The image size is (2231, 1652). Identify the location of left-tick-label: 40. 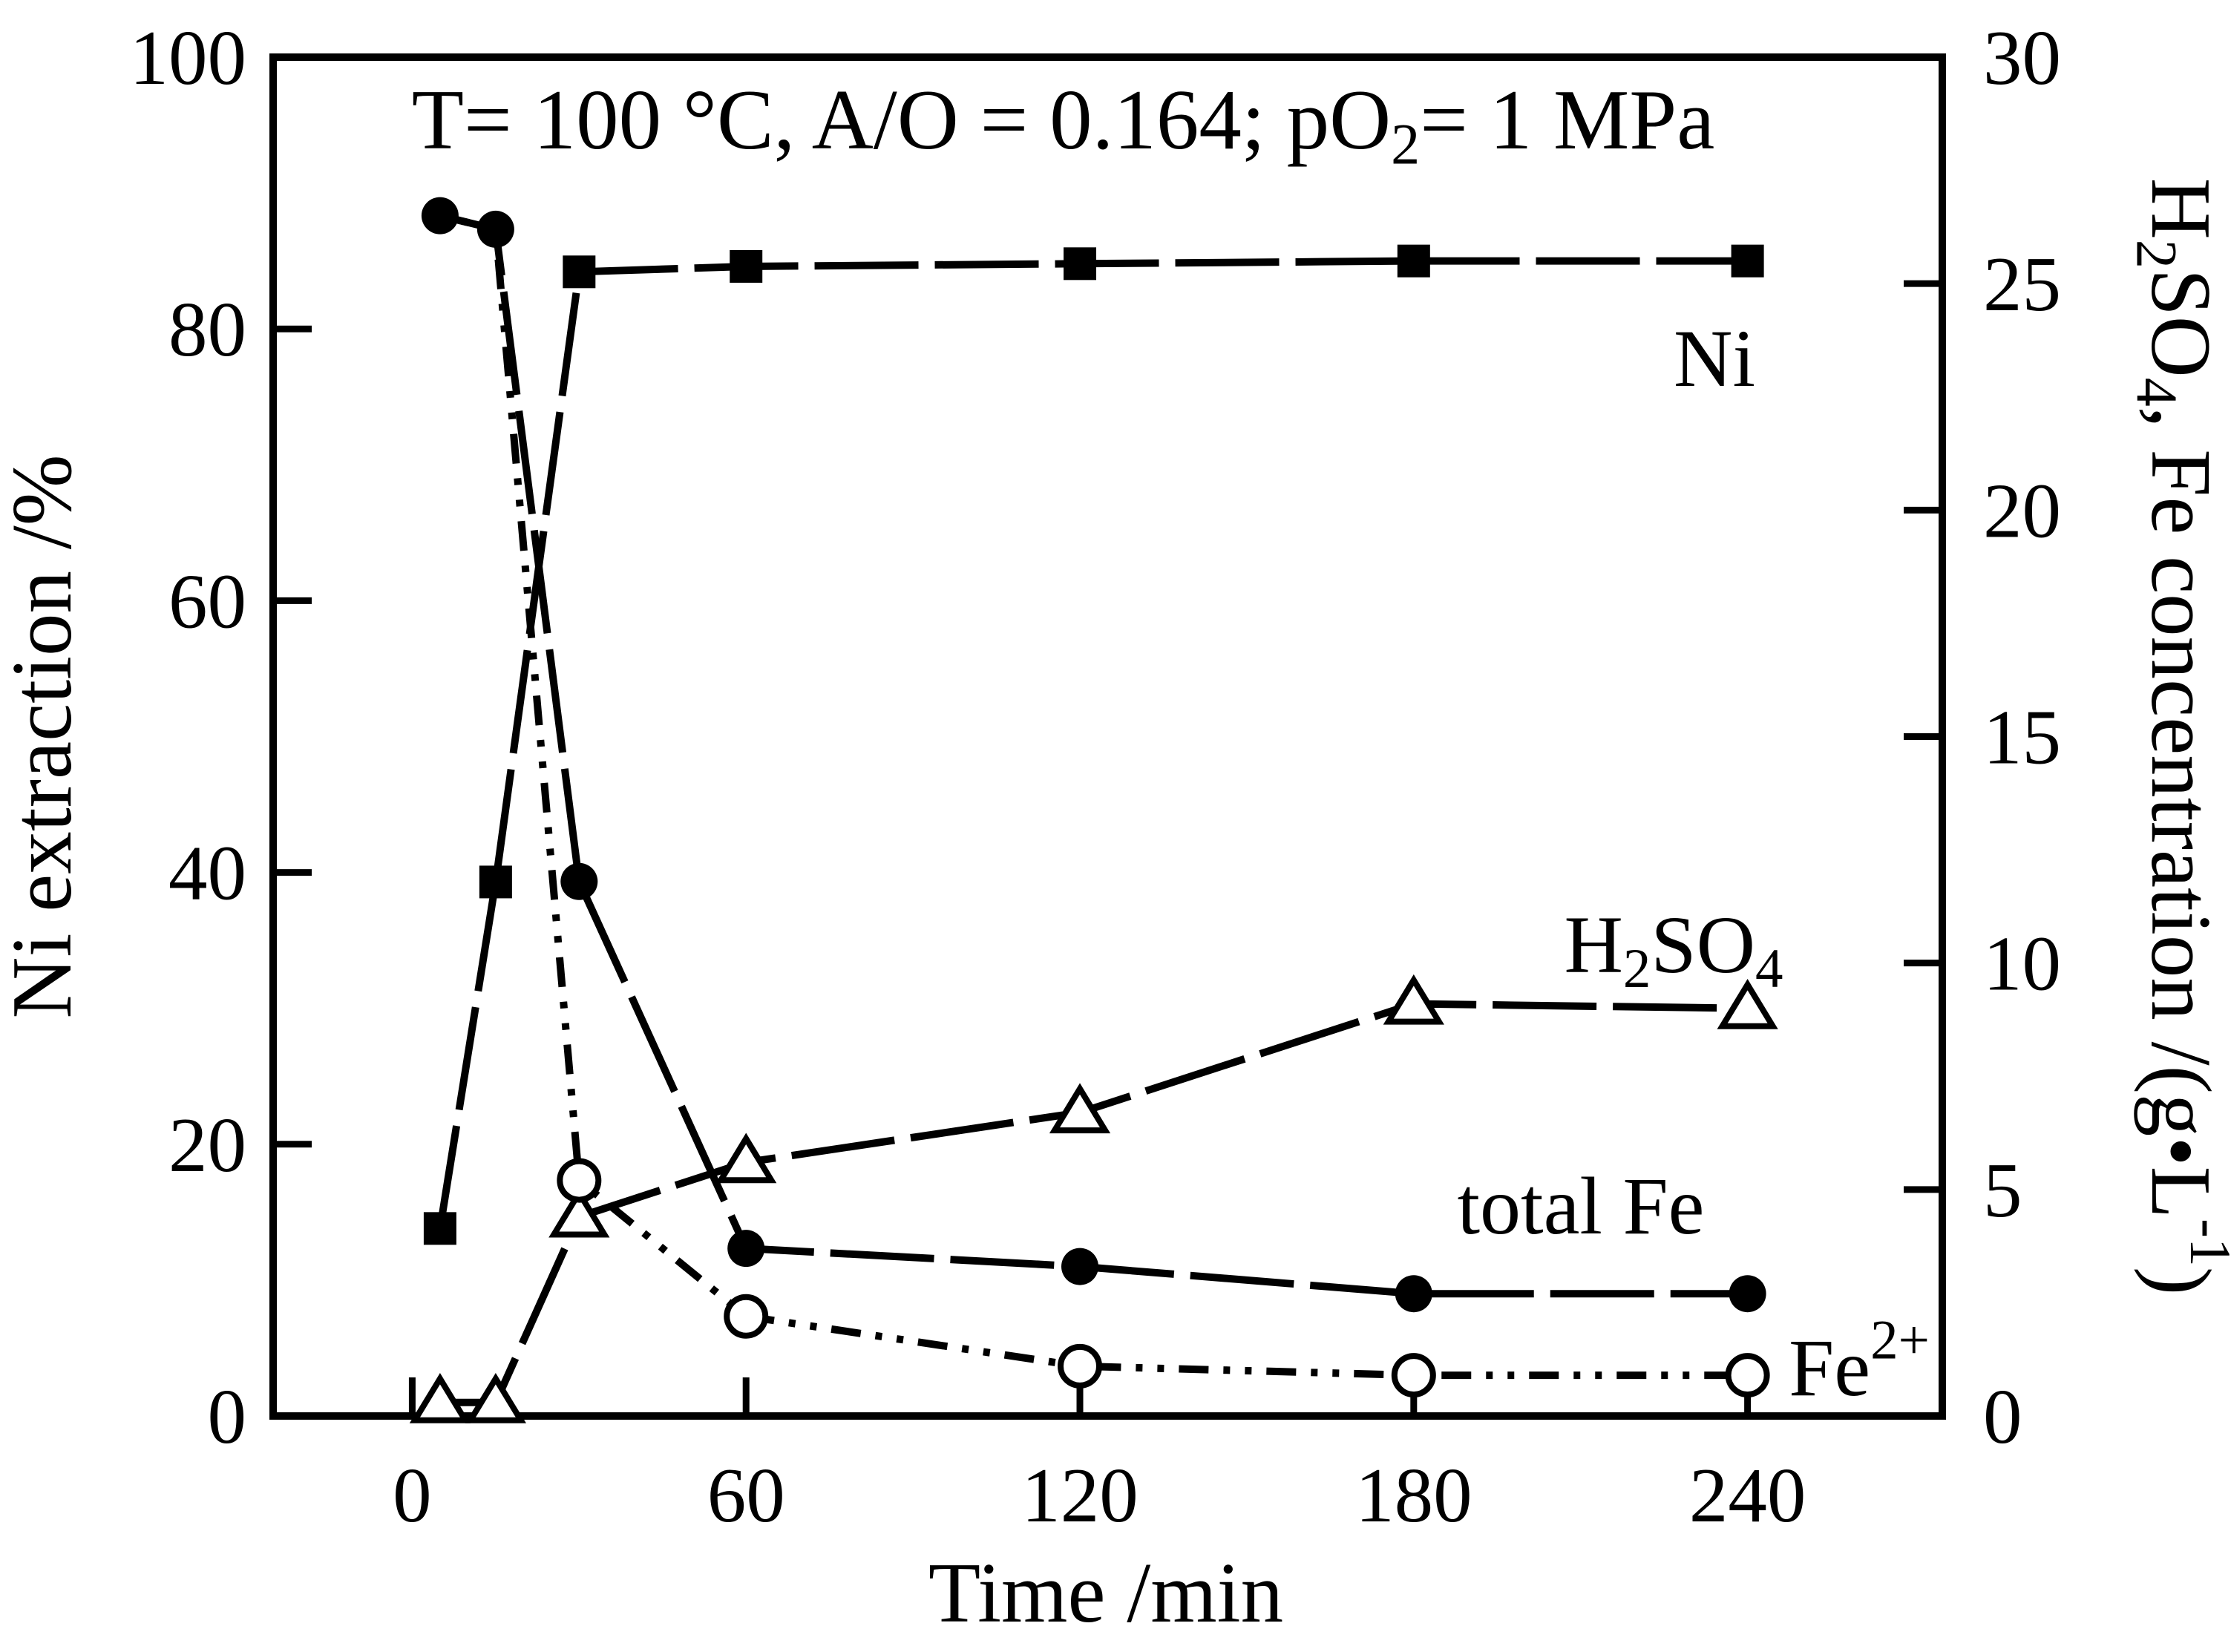
(207, 873).